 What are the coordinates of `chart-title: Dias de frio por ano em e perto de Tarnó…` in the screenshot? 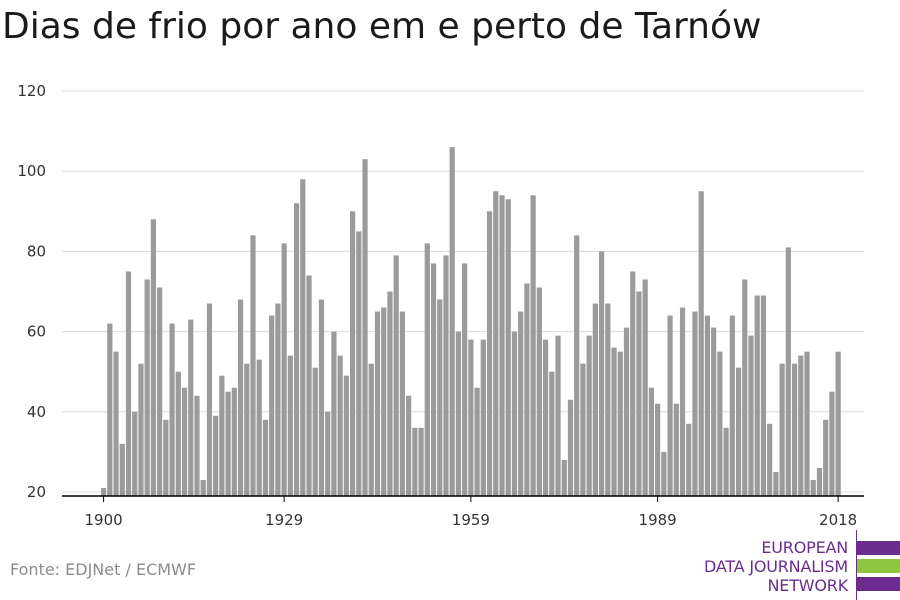 It's located at (382, 26).